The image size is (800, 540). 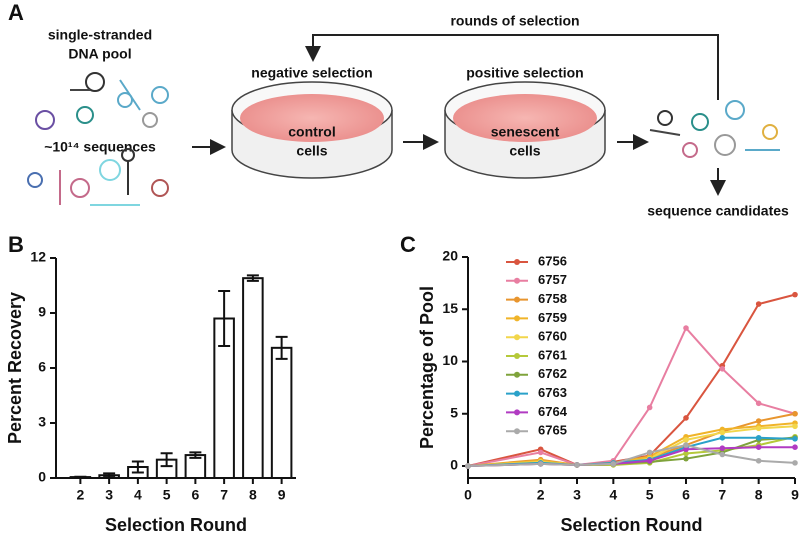 I want to click on x-tick-label: 6, so click(x=195, y=495).